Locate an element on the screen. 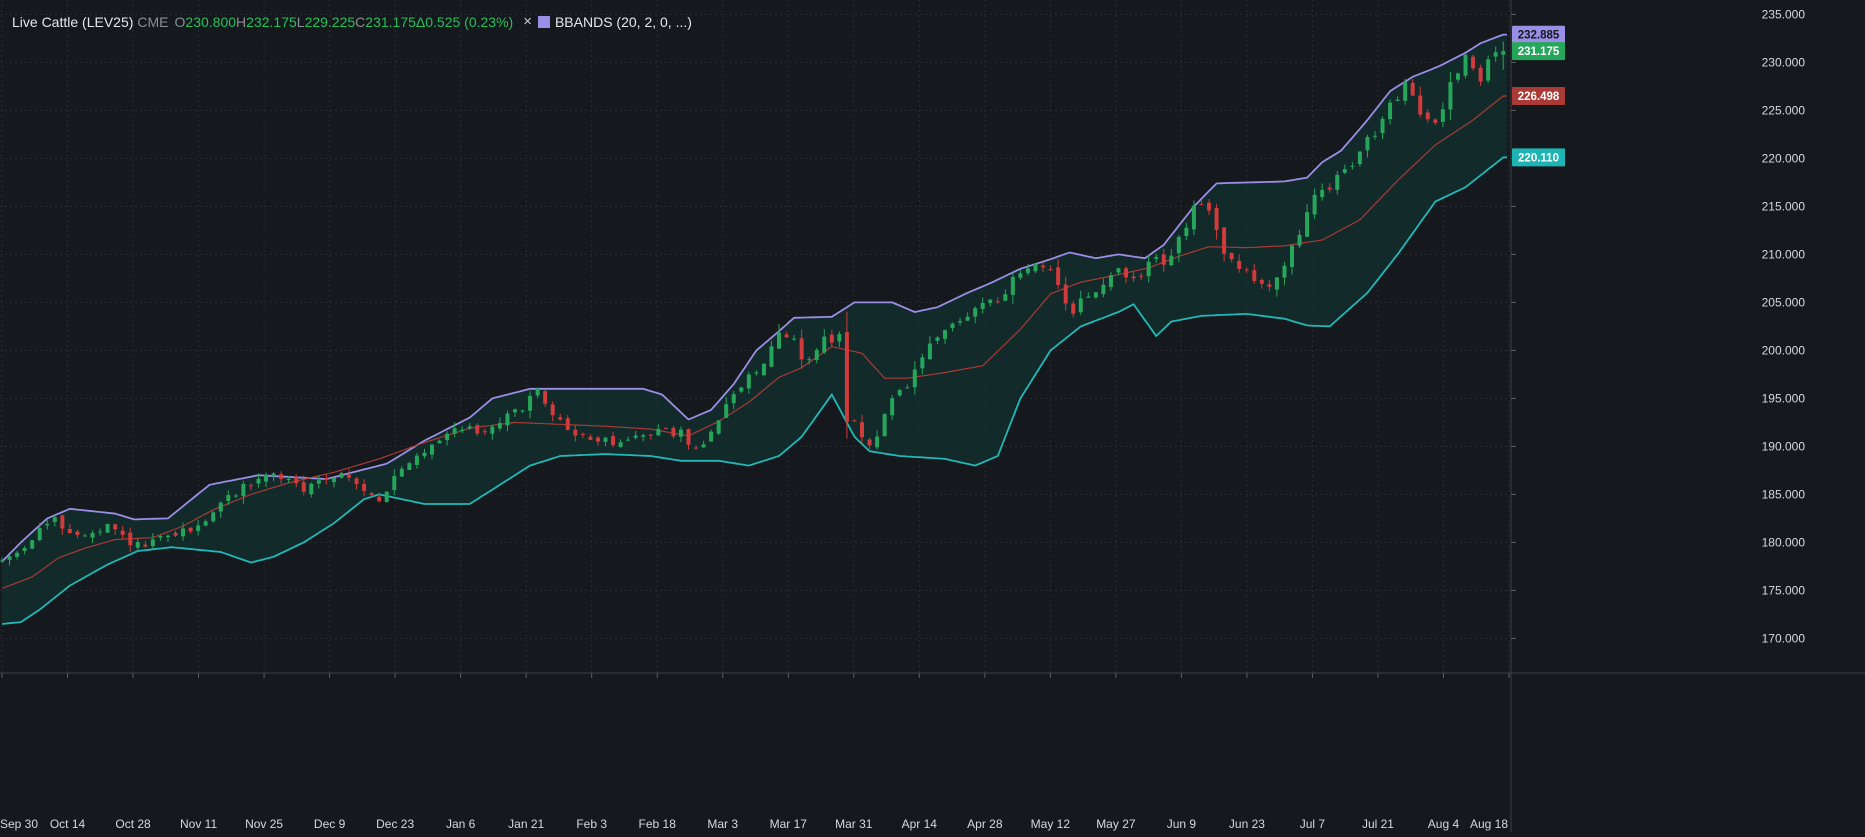 This screenshot has width=1865, height=837. x-tick-label: Nov 25 is located at coordinates (264, 824).